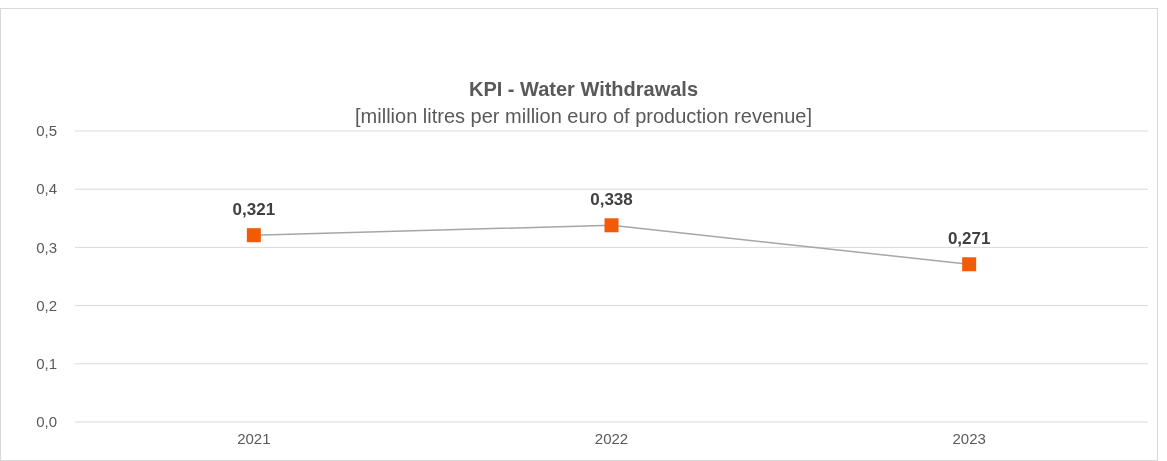 Image resolution: width=1167 pixels, height=461 pixels. I want to click on x-tick-label: 2023, so click(969, 438).